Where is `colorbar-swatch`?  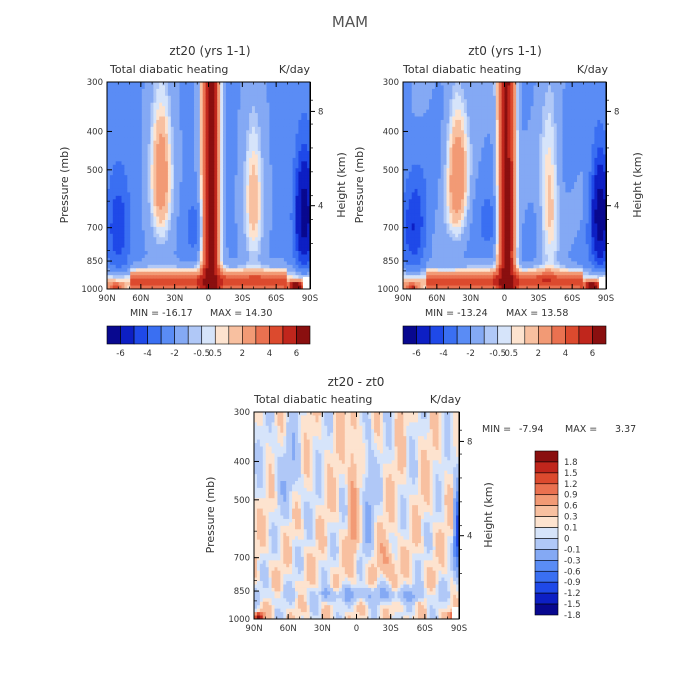
colorbar-swatch is located at coordinates (113, 335).